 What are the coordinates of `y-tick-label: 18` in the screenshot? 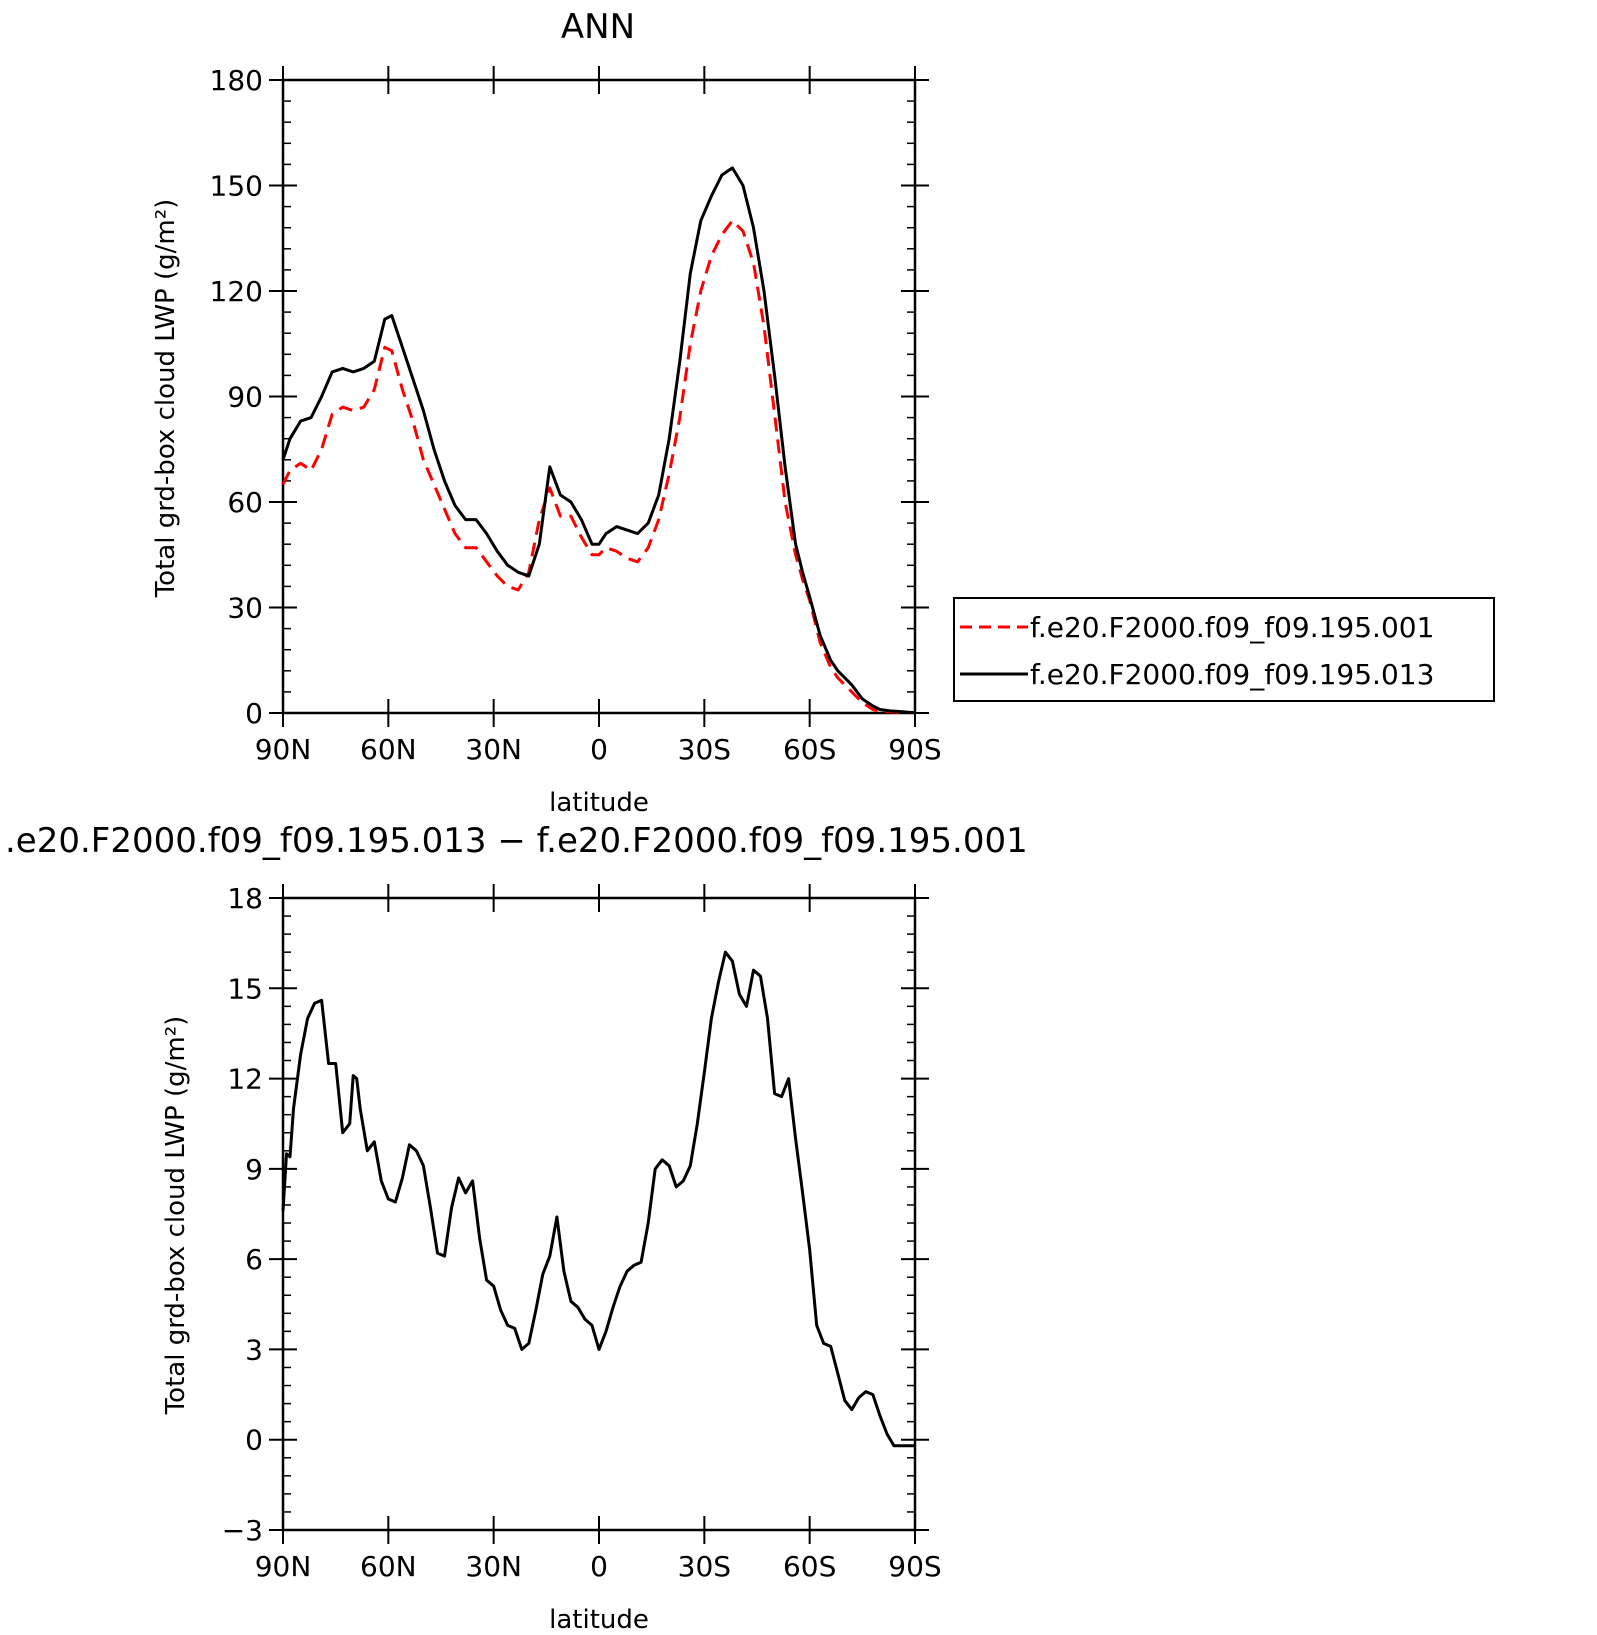 It's located at (245, 898).